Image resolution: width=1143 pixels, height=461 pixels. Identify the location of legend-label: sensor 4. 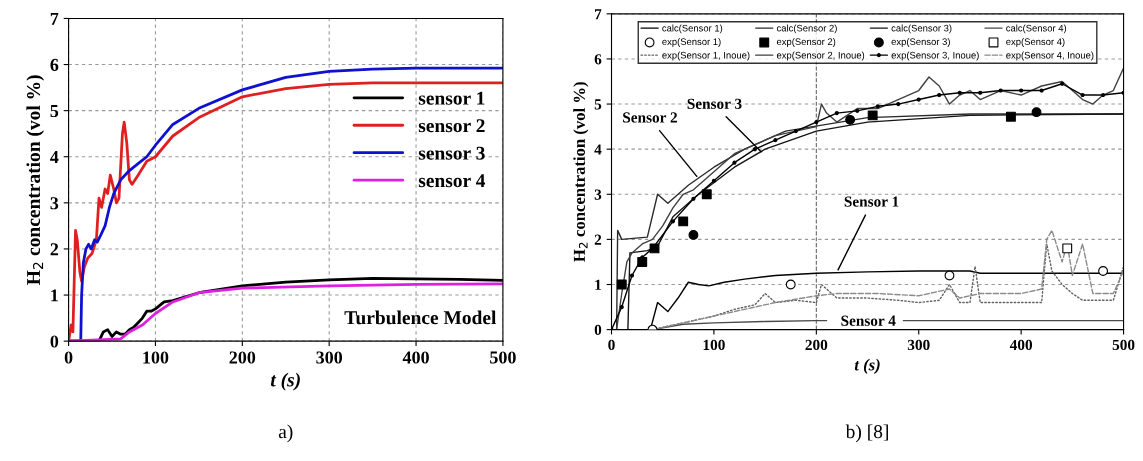
(452, 181).